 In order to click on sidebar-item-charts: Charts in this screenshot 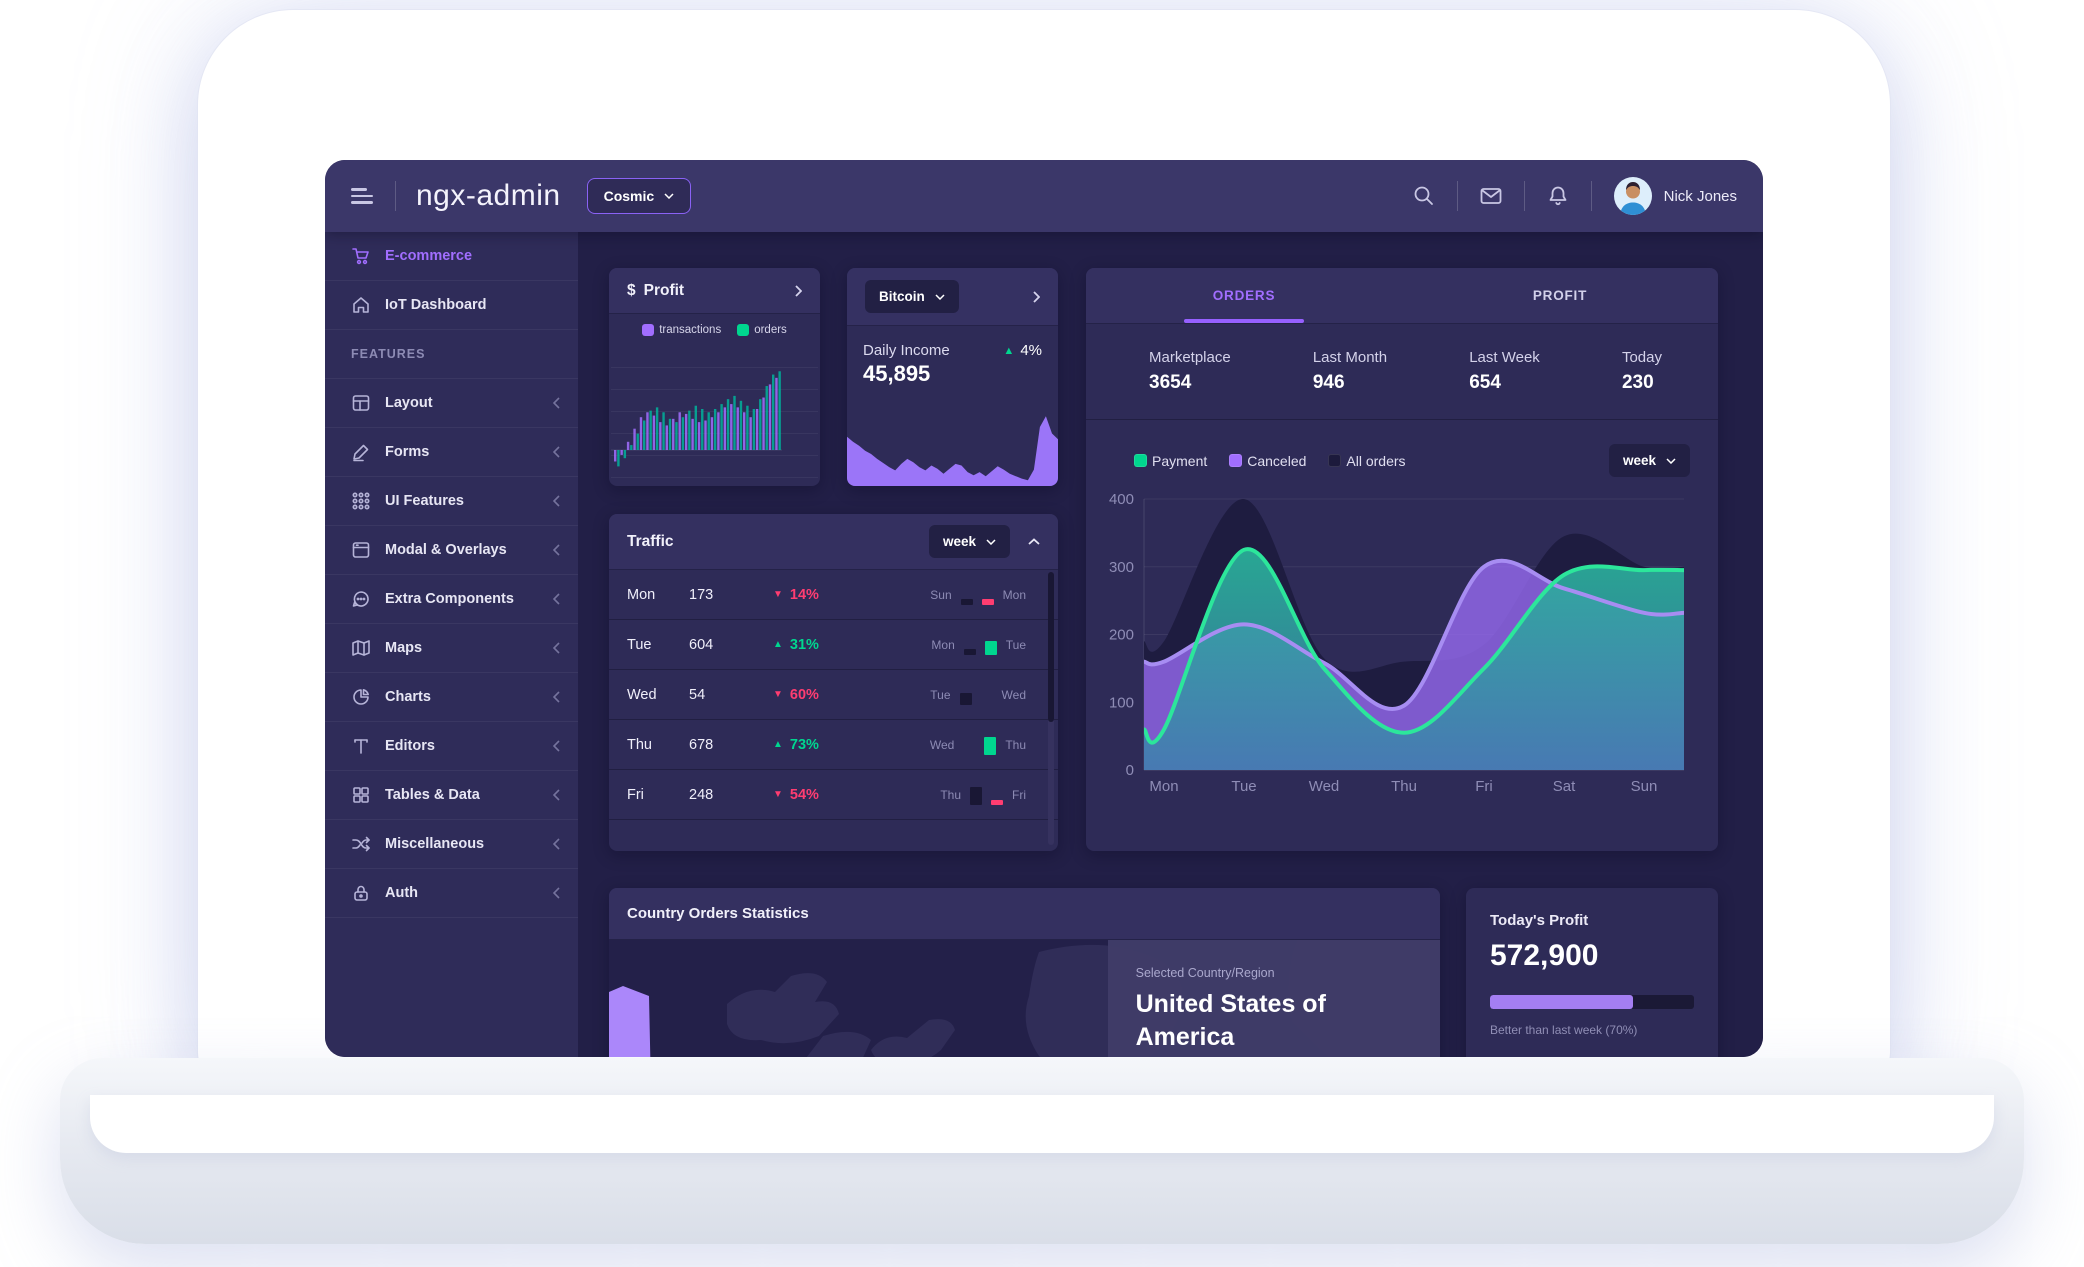, I will do `click(451, 697)`.